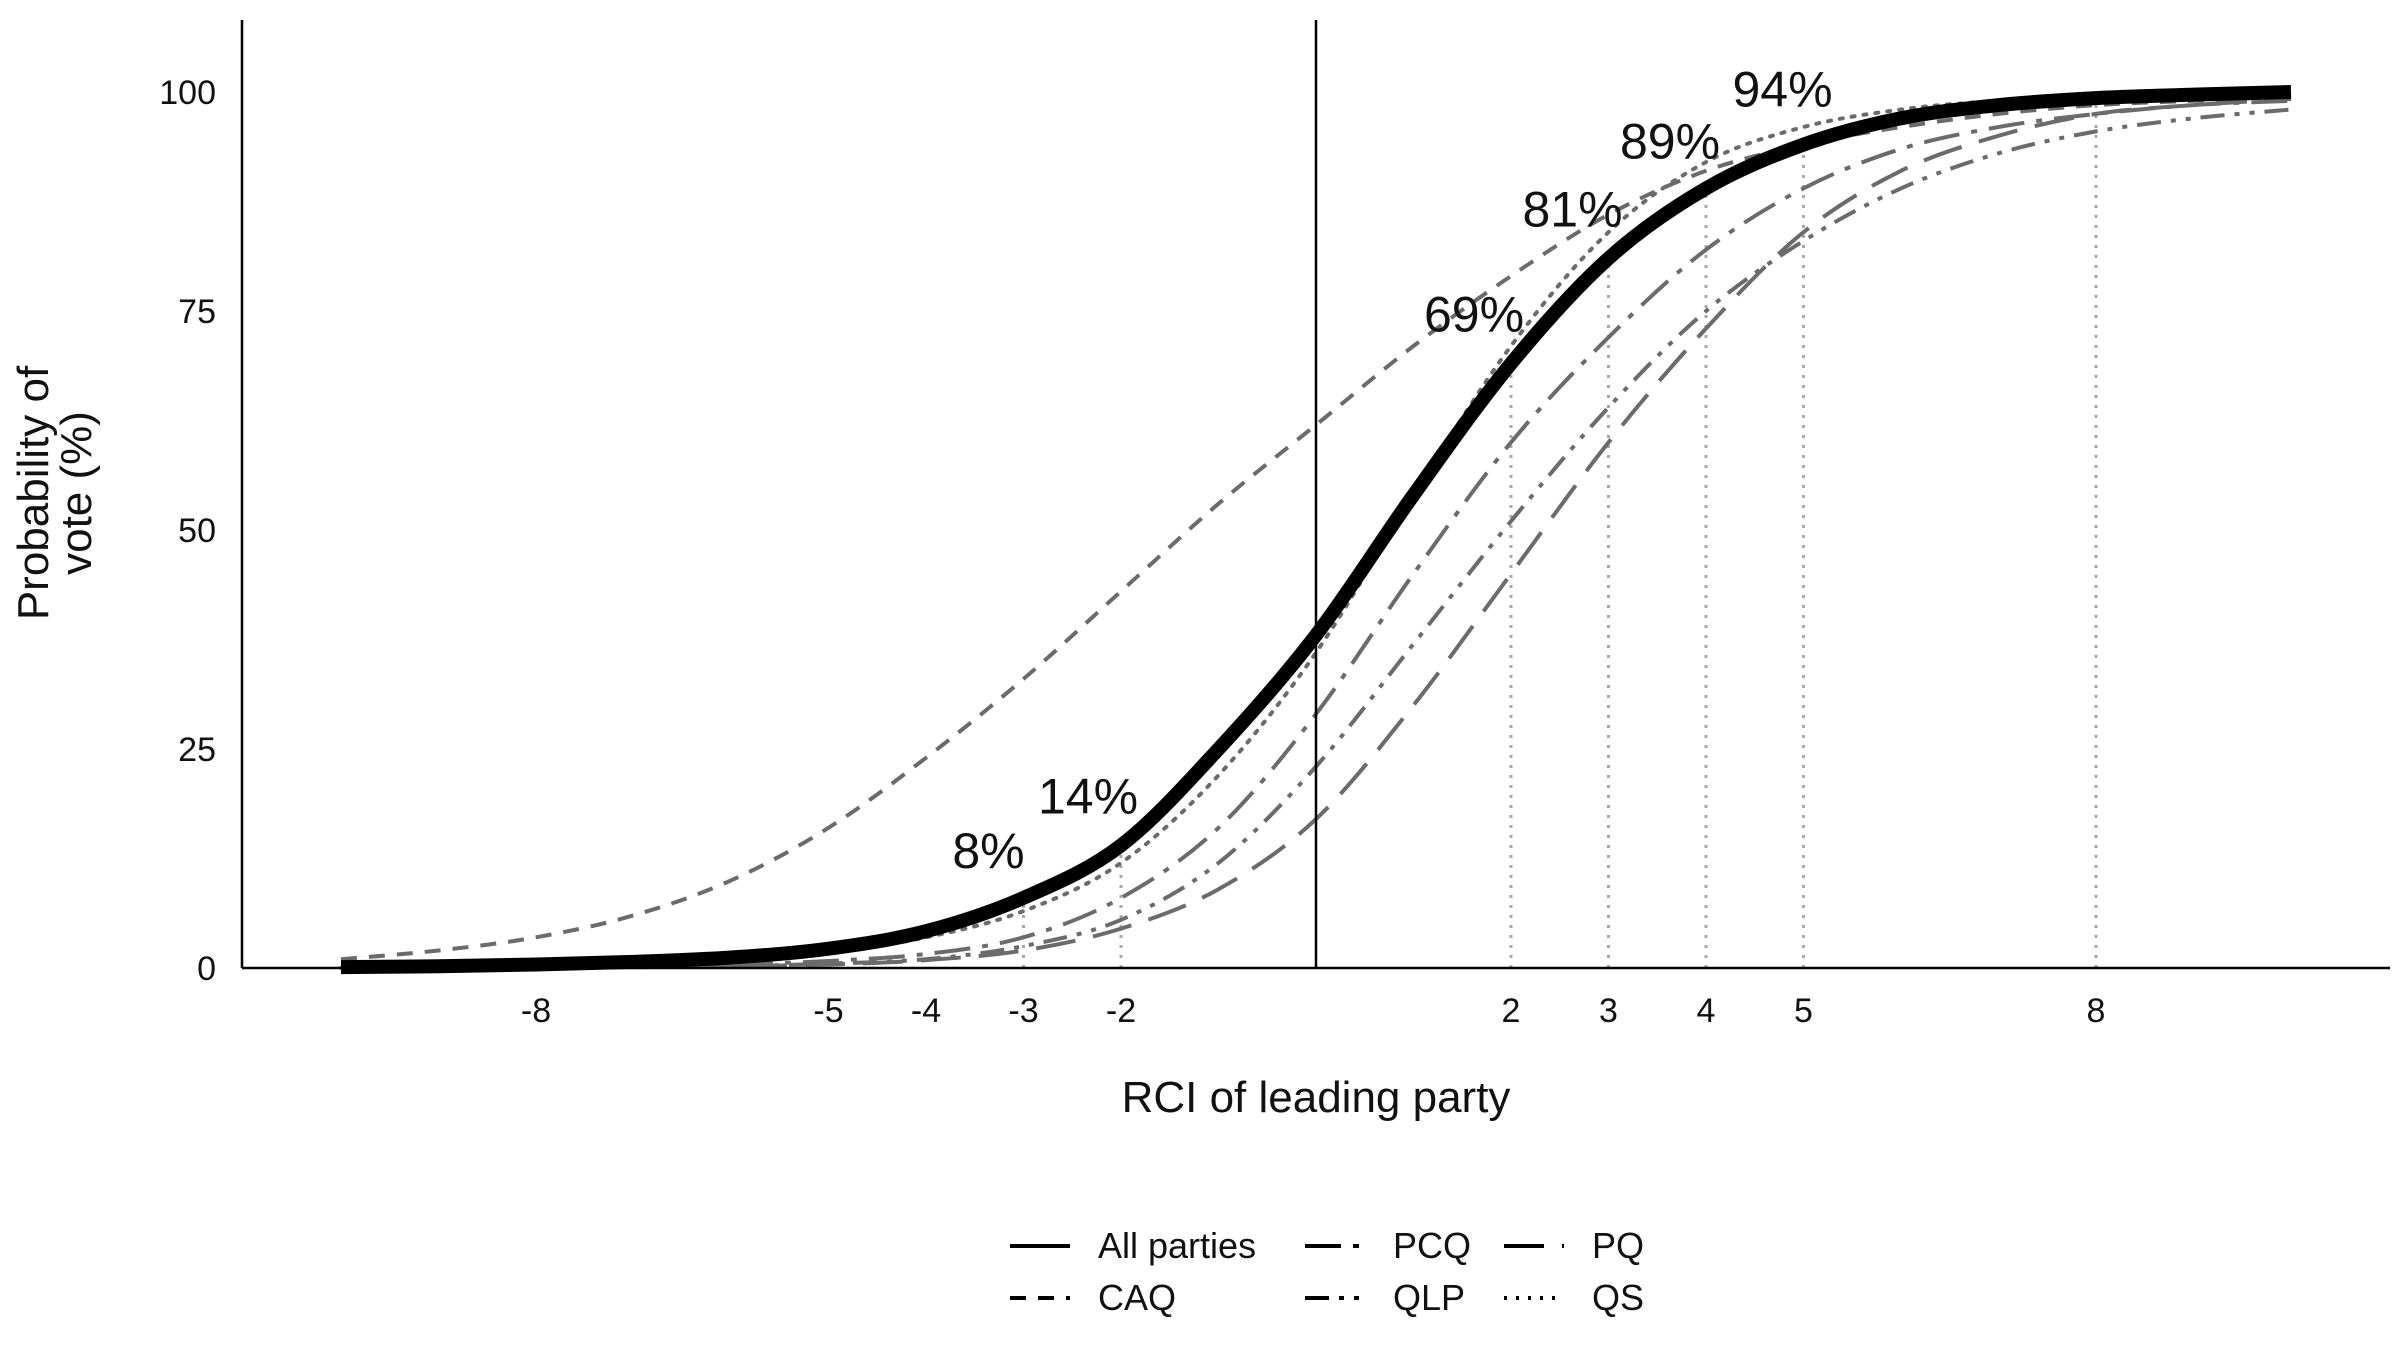  What do you see at coordinates (1618, 1297) in the screenshot?
I see `legend-label: QS` at bounding box center [1618, 1297].